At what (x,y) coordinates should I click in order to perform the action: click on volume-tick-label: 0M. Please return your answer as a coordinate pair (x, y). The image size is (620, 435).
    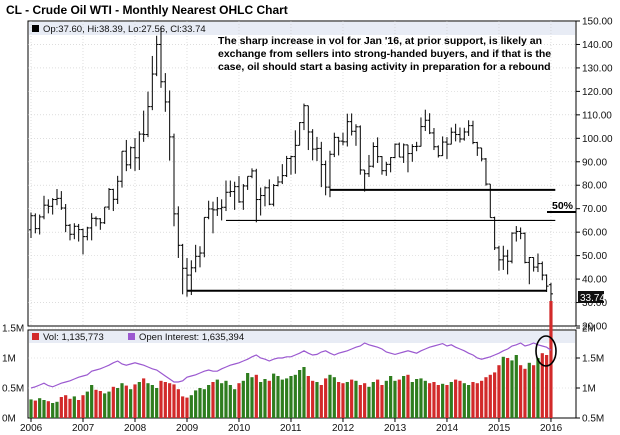
    Looking at the image, I should click on (9, 419).